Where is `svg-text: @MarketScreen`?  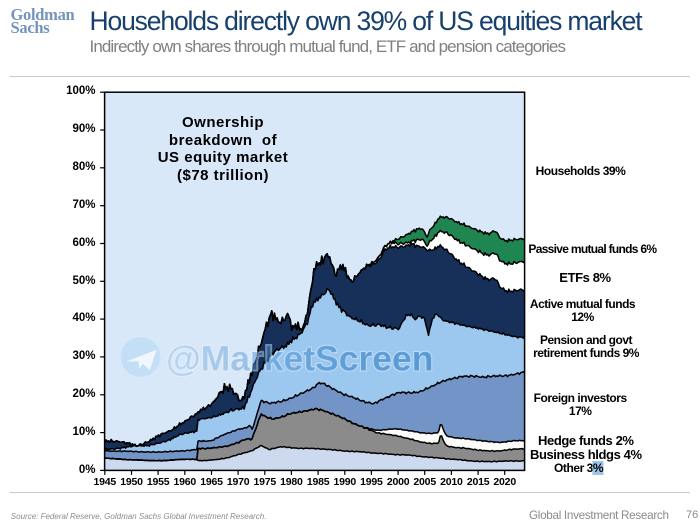 svg-text: @MarketScreen is located at coordinates (299, 359).